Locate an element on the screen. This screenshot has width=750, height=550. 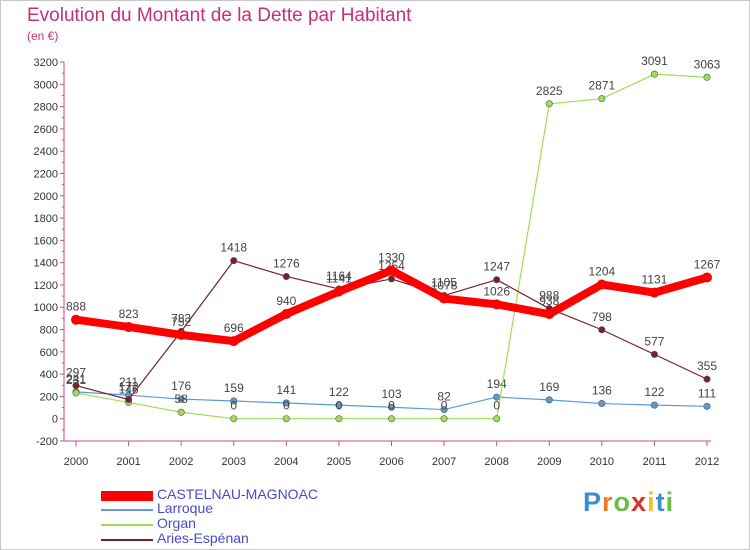
data-label: 888 is located at coordinates (76, 307).